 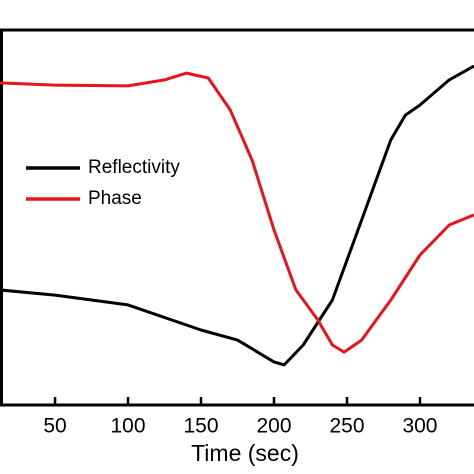 What do you see at coordinates (346, 426) in the screenshot?
I see `x-tick-label: 250` at bounding box center [346, 426].